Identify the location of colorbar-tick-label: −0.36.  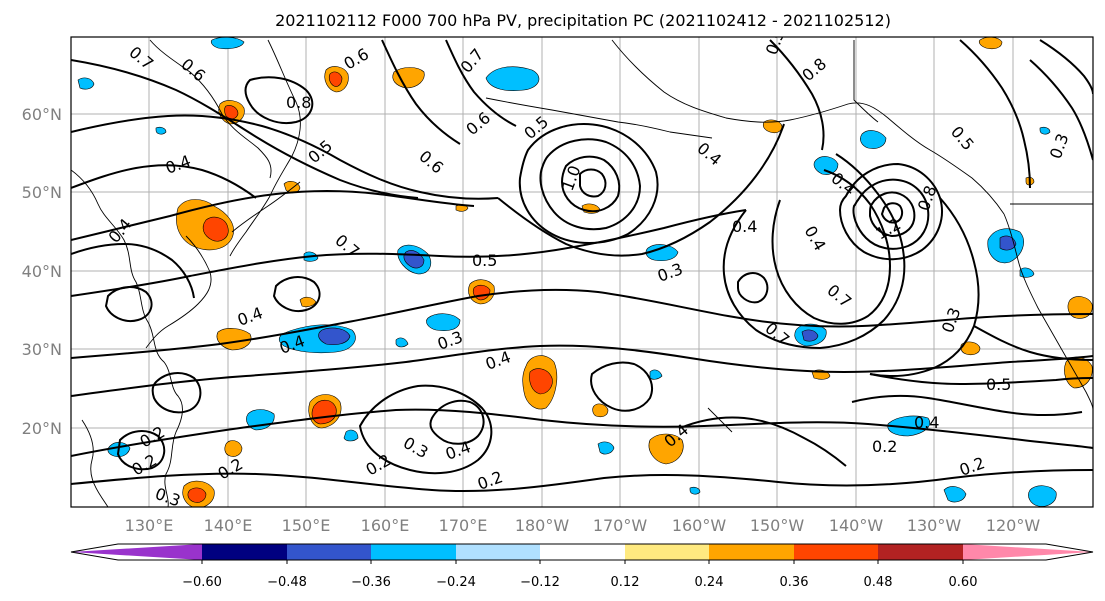
(371, 582).